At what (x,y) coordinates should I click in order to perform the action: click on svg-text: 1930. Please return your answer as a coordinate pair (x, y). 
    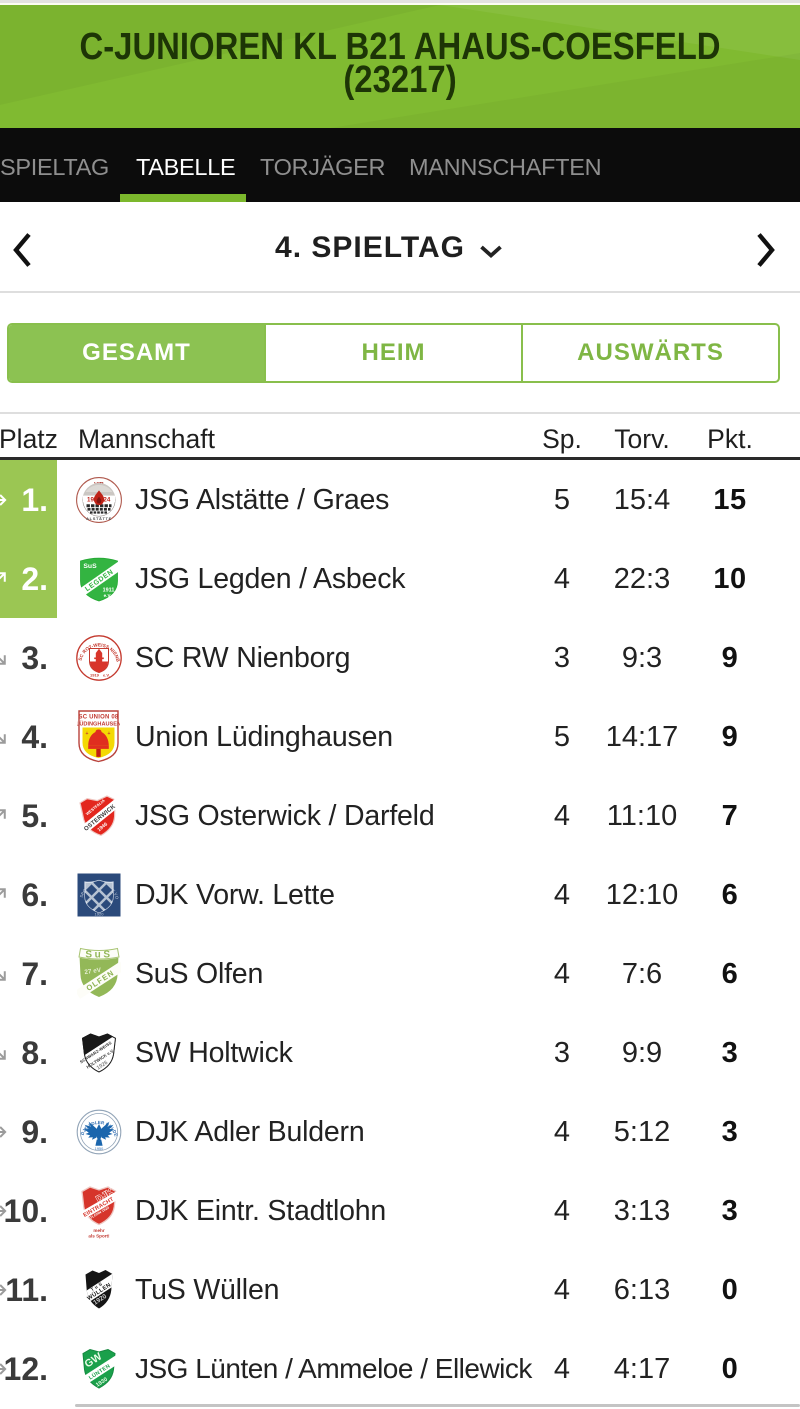
    Looking at the image, I should click on (102, 1382).